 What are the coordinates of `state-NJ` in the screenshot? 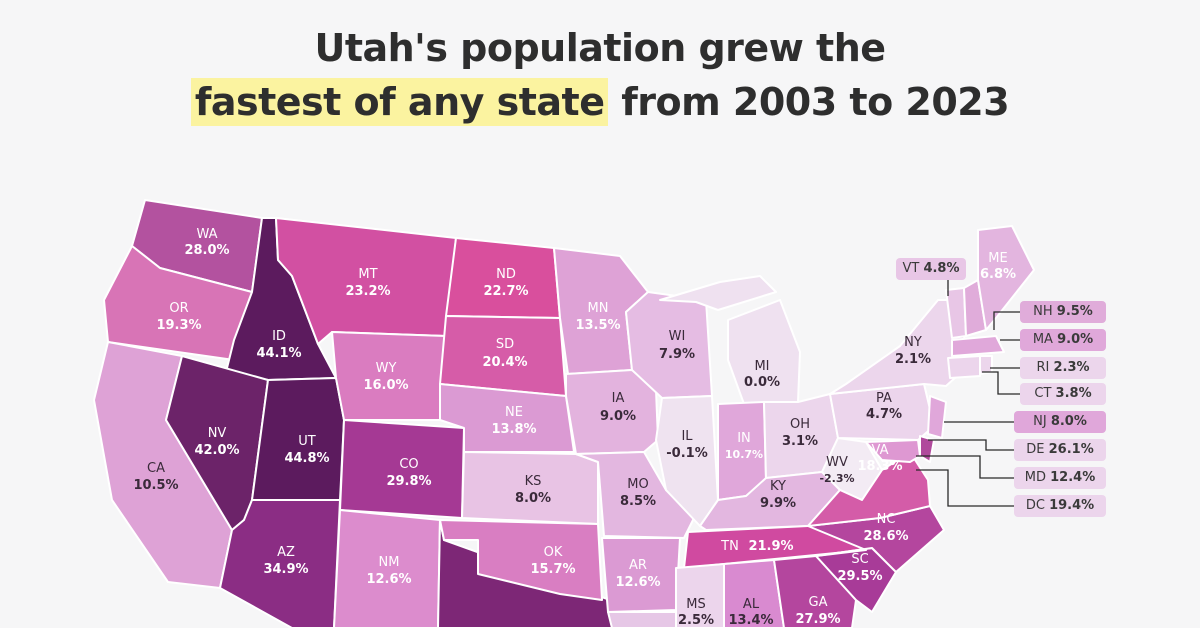 It's located at (937, 417).